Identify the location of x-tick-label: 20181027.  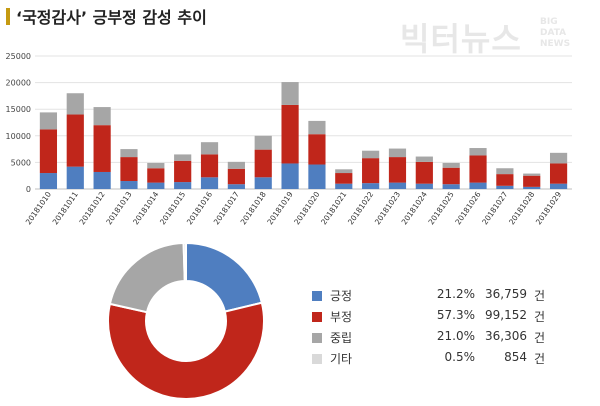
(494, 208).